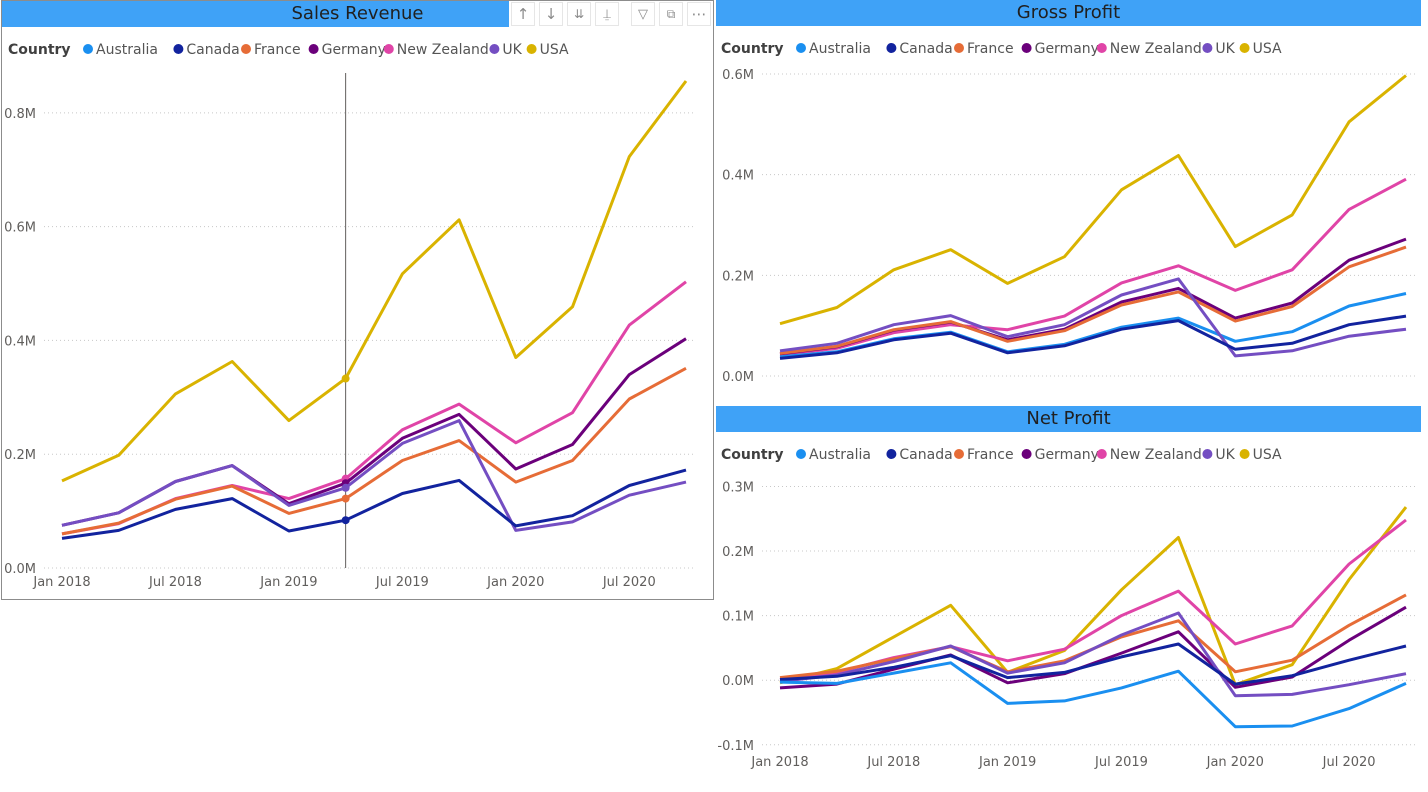  I want to click on x-tick-label: Jan 2018, so click(61, 582).